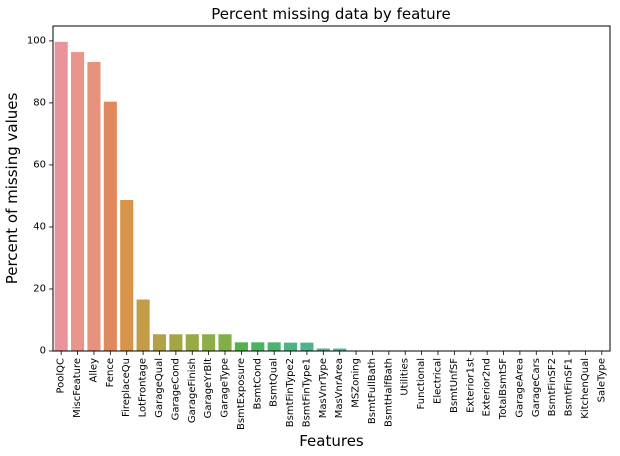  Describe the element at coordinates (40, 196) in the screenshot. I see `y-axis: 0 20 40 60 80 100` at that location.